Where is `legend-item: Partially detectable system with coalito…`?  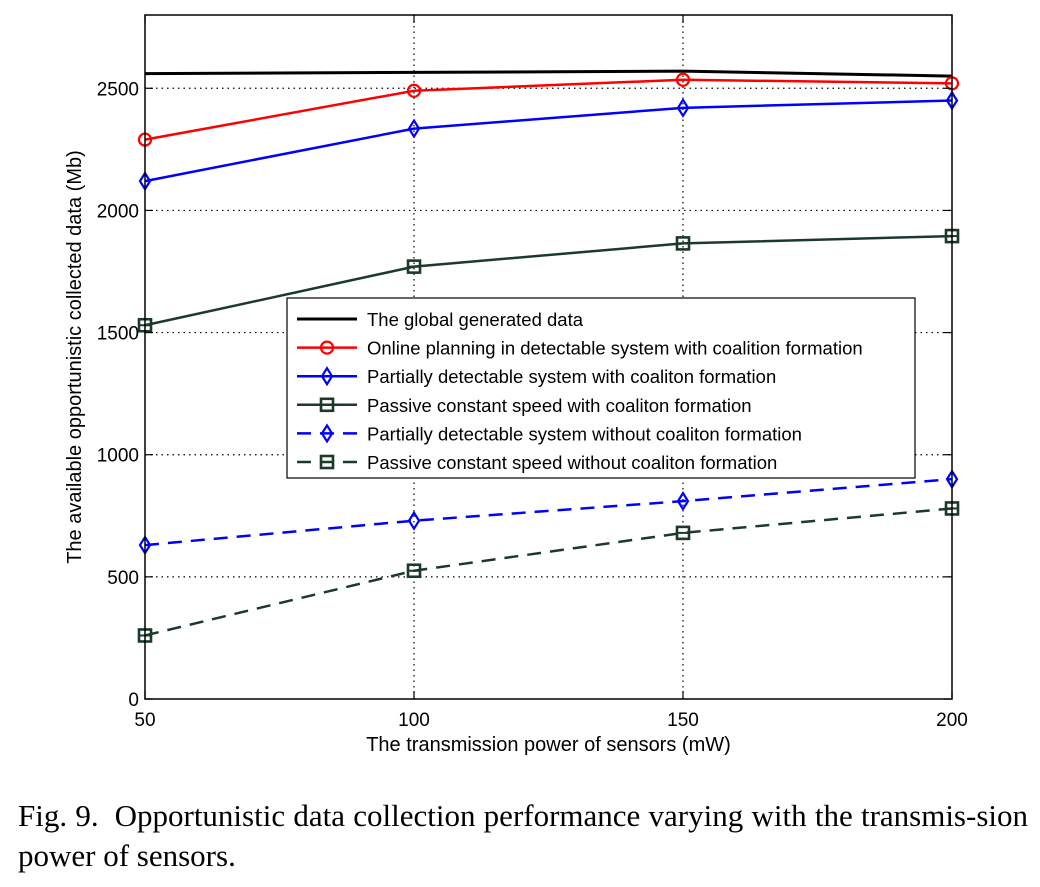 legend-item: Partially detectable system with coalito… is located at coordinates (536, 376).